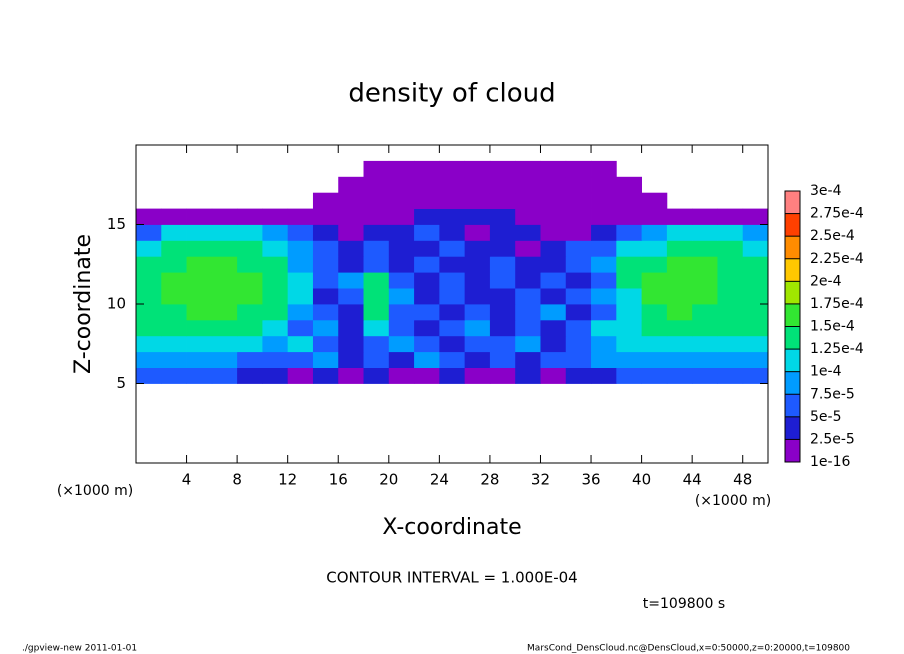  Describe the element at coordinates (451, 94) in the screenshot. I see `chart-title: density of cloud` at that location.